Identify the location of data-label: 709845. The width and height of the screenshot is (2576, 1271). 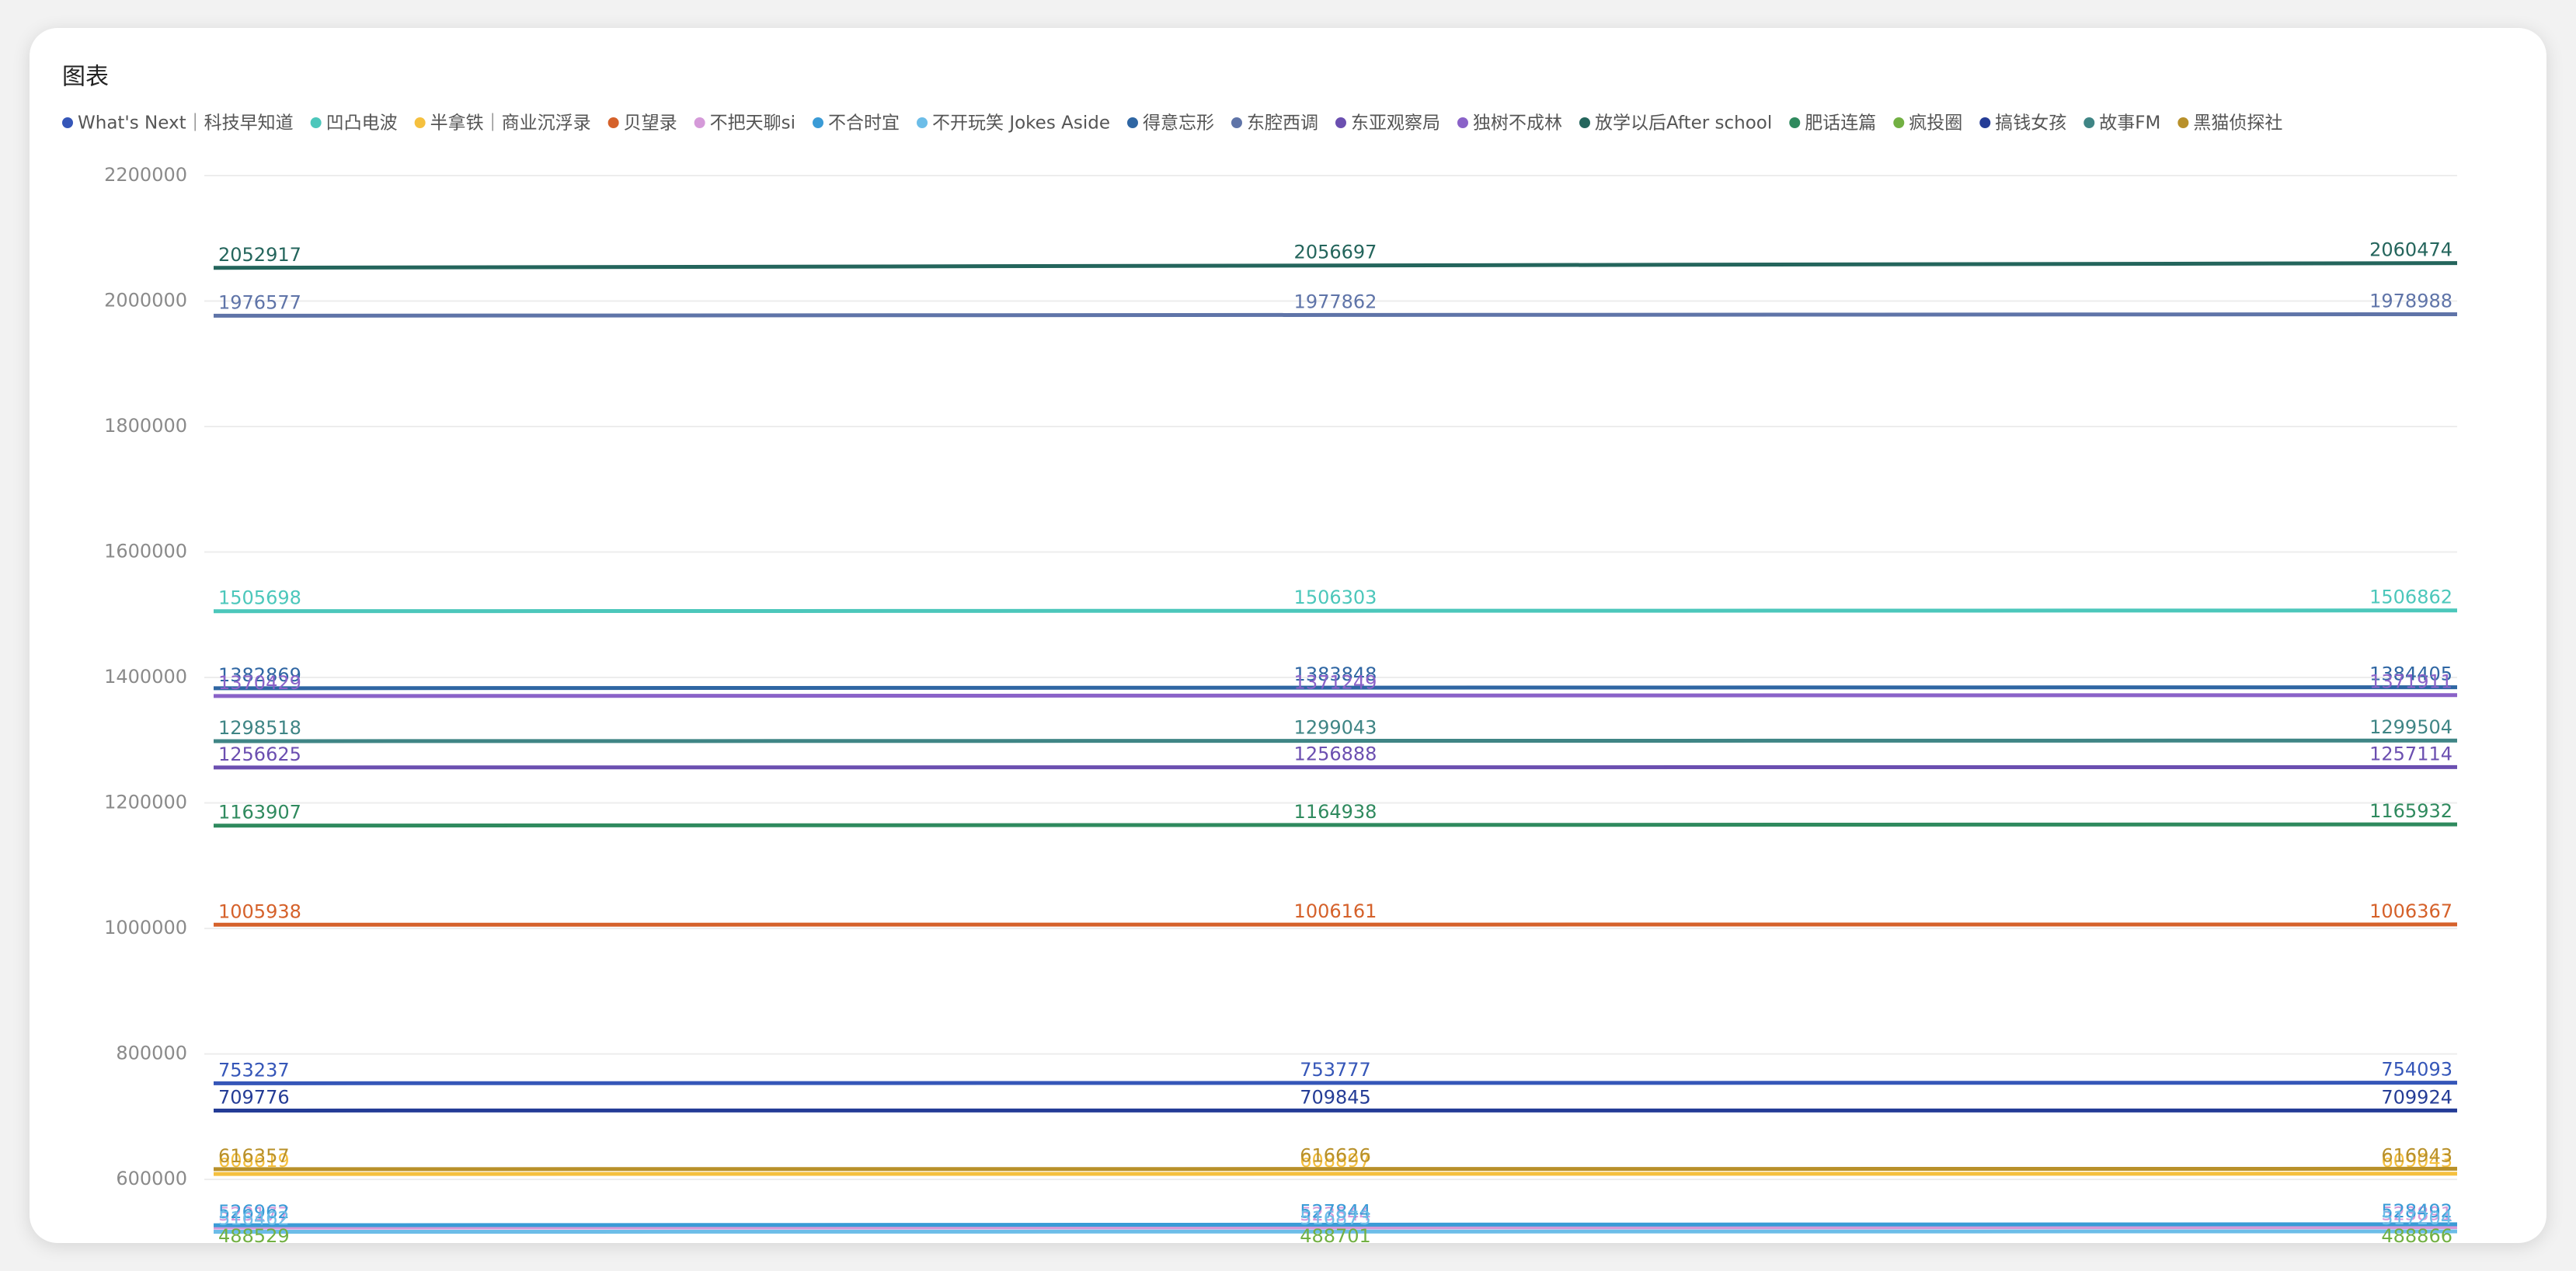
(1335, 1097).